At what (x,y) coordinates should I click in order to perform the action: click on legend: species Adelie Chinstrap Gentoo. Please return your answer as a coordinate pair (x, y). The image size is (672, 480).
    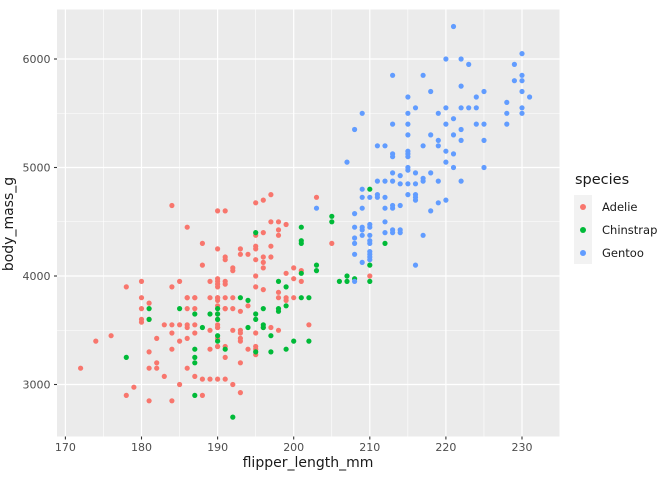
    Looking at the image, I should click on (615, 218).